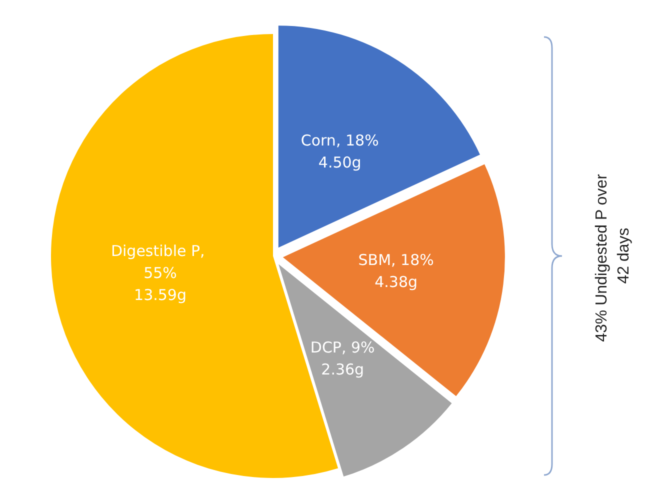  I want to click on slice-label: Corn, 18%, so click(339, 141).